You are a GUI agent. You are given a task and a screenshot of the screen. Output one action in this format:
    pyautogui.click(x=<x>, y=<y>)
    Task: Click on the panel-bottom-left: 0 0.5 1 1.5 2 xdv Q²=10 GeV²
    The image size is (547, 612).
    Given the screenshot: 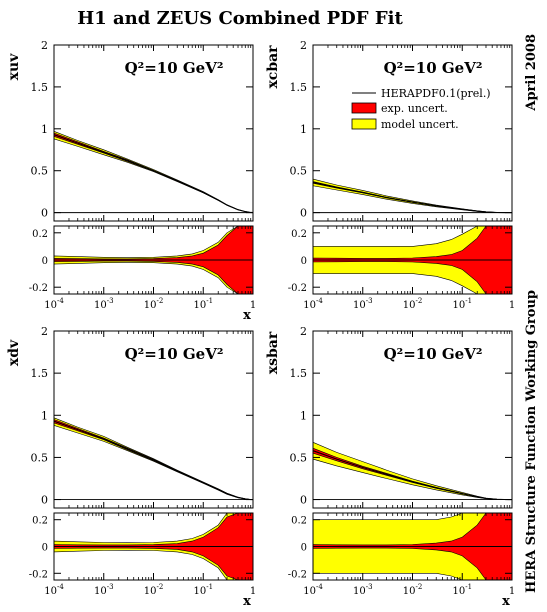 What is the action you would take?
    pyautogui.click(x=130, y=417)
    